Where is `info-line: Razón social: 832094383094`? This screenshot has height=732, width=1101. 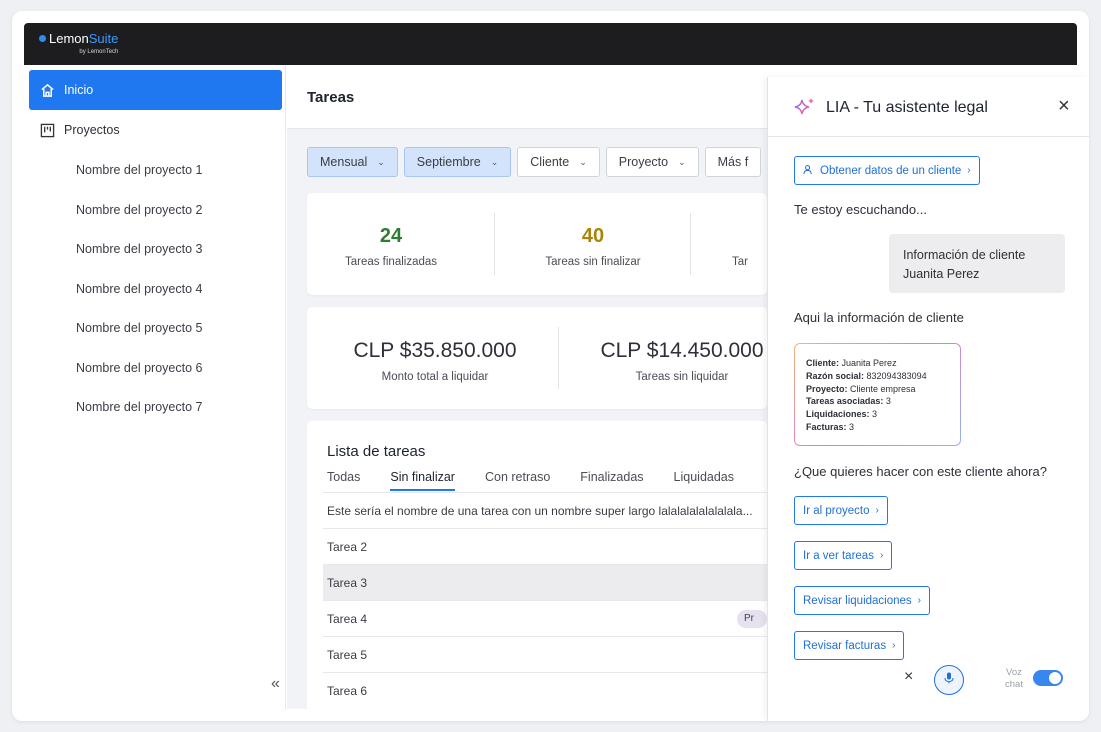
info-line: Razón social: 832094383094 is located at coordinates (866, 375).